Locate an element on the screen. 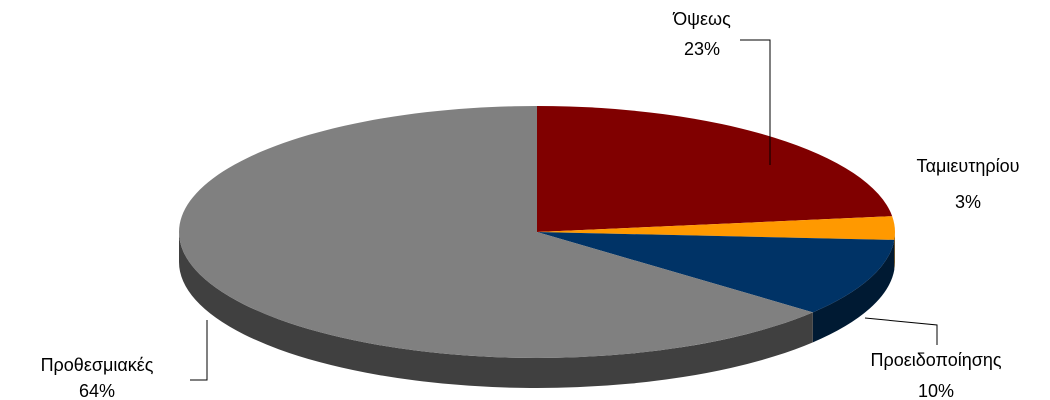 The height and width of the screenshot is (400, 1050). slice-value-label: 3% is located at coordinates (968, 202).